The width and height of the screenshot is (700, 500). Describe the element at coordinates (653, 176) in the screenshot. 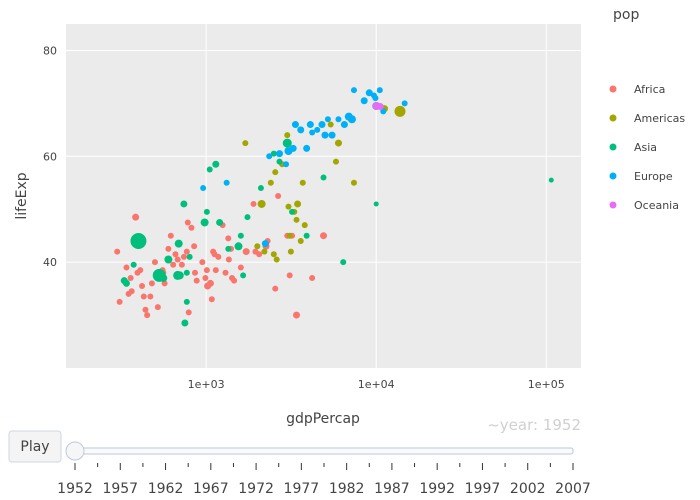

I see `legend-label-europe: Europe` at that location.